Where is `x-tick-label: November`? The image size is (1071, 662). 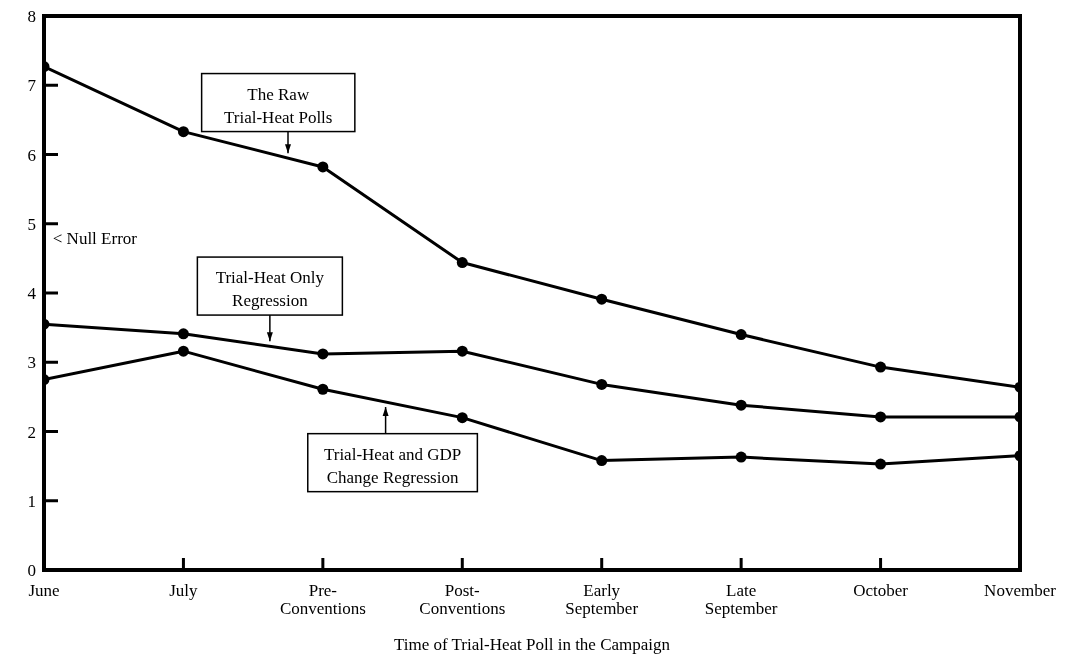 x-tick-label: November is located at coordinates (1020, 590).